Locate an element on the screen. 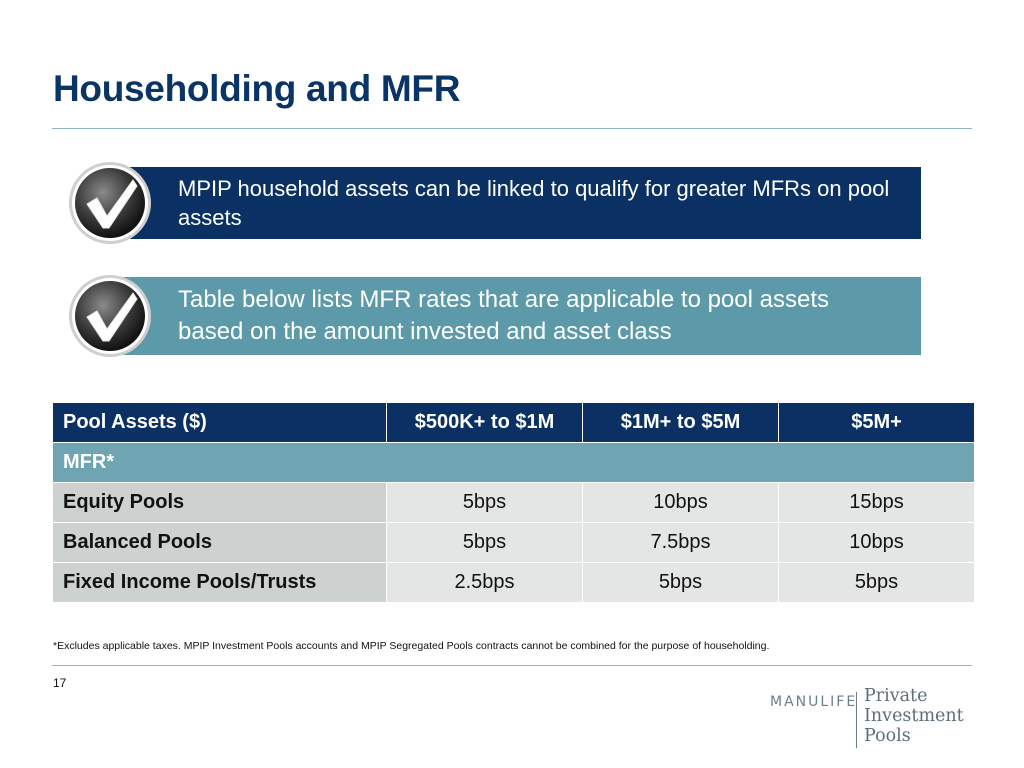 Image resolution: width=1024 pixels, height=768 pixels. table-section-row: MFR* is located at coordinates (513, 462).